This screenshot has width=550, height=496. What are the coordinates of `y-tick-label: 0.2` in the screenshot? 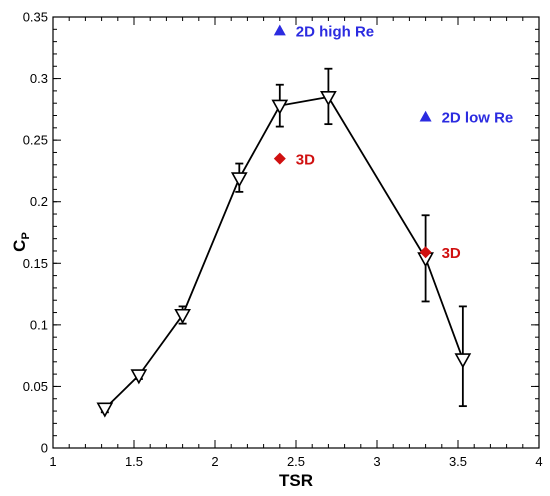 It's located at (39, 201).